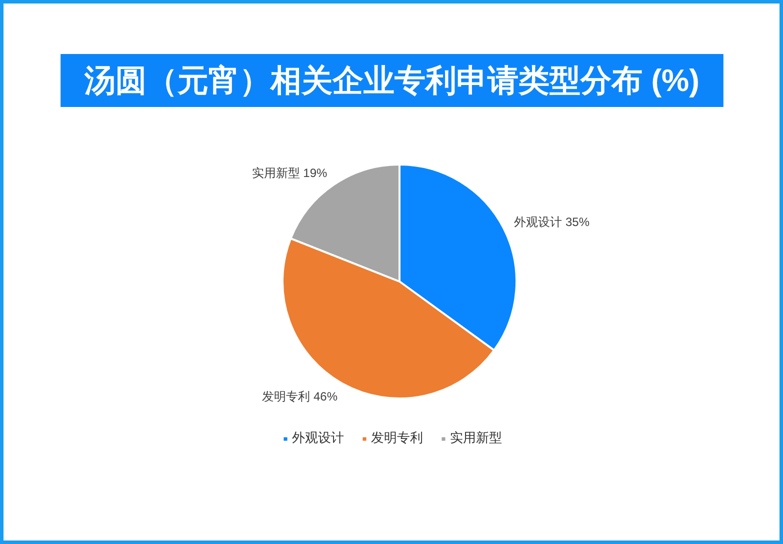  Describe the element at coordinates (300, 396) in the screenshot. I see `category-label: 发明专利 46%` at that location.